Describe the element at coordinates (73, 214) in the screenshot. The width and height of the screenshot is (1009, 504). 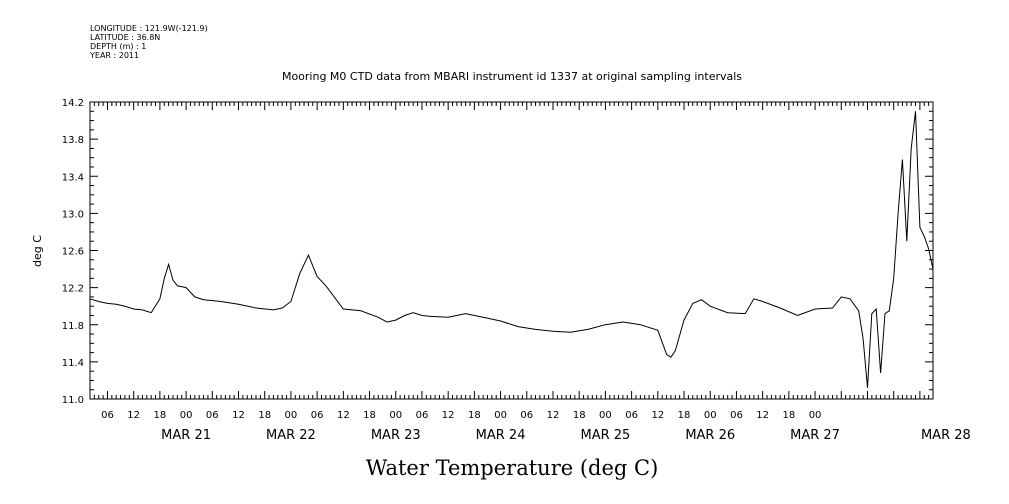
I see `y-tick-label: 13.0` at that location.